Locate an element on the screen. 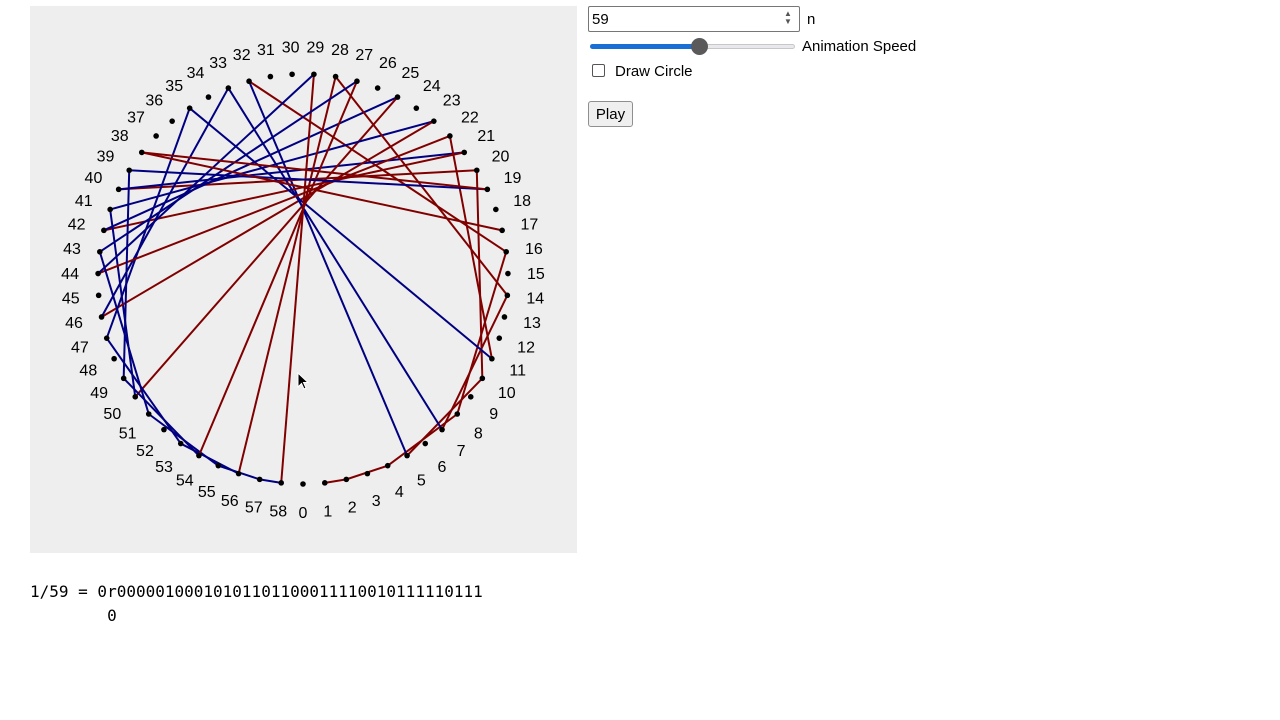  n-label: n is located at coordinates (811, 19).